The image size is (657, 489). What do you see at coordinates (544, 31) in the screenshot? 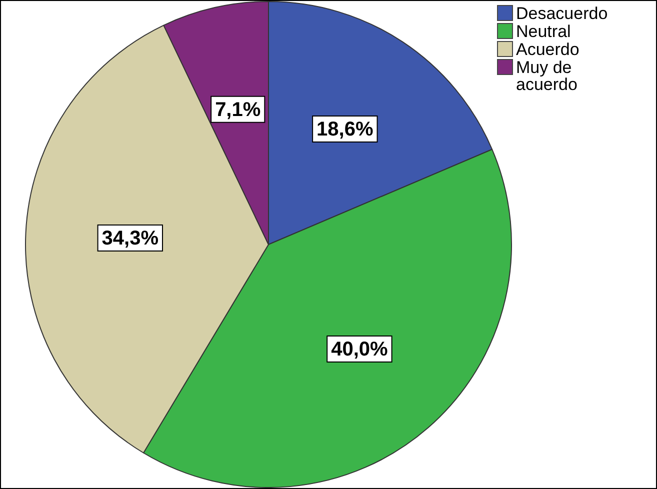
I see `legend-label: Neutral` at bounding box center [544, 31].